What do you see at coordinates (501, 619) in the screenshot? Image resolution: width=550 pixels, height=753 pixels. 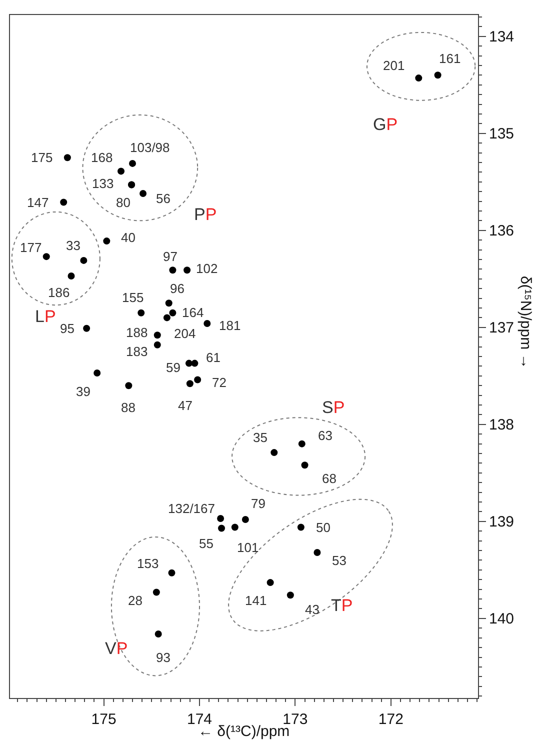 I see `y-tick-label: 140` at bounding box center [501, 619].